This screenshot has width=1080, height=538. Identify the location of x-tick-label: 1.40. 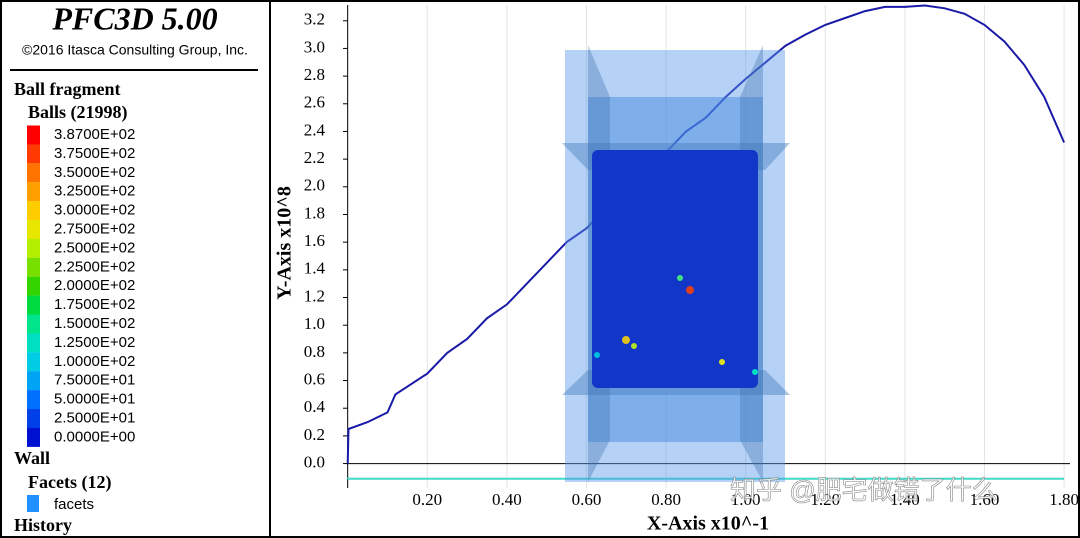
(905, 499).